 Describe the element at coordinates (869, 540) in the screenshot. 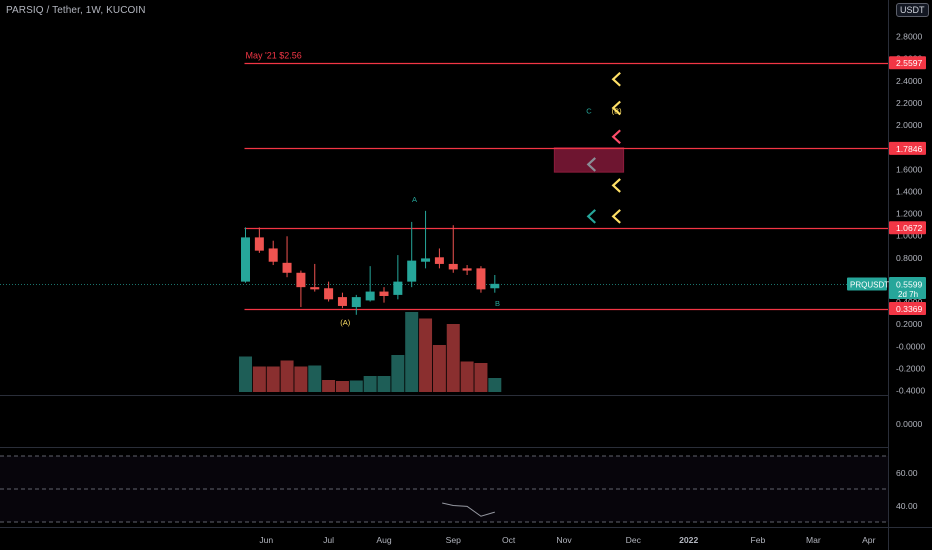

I see `time-axis-label: Apr` at that location.